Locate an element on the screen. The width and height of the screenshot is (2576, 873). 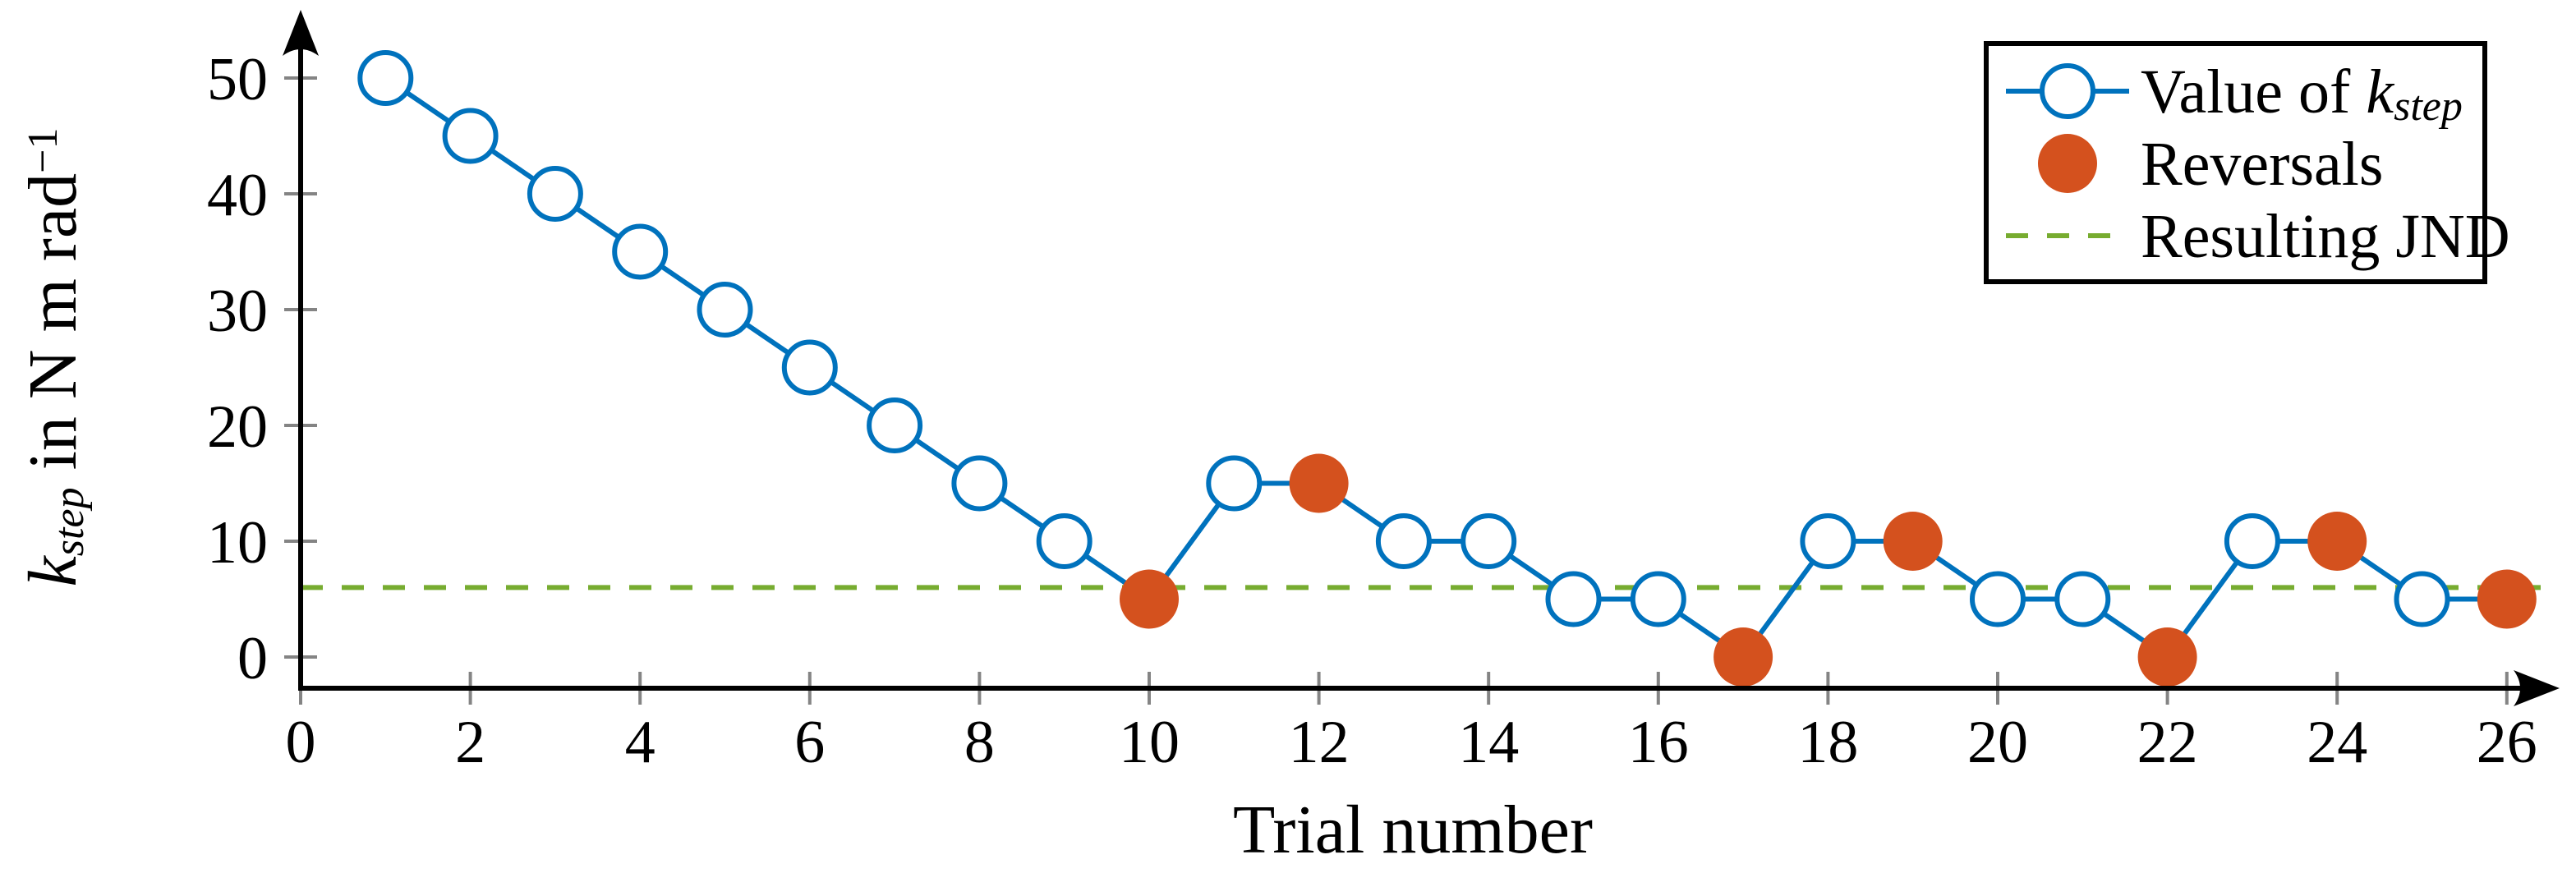
y-tick-label: 40 is located at coordinates (237, 195).